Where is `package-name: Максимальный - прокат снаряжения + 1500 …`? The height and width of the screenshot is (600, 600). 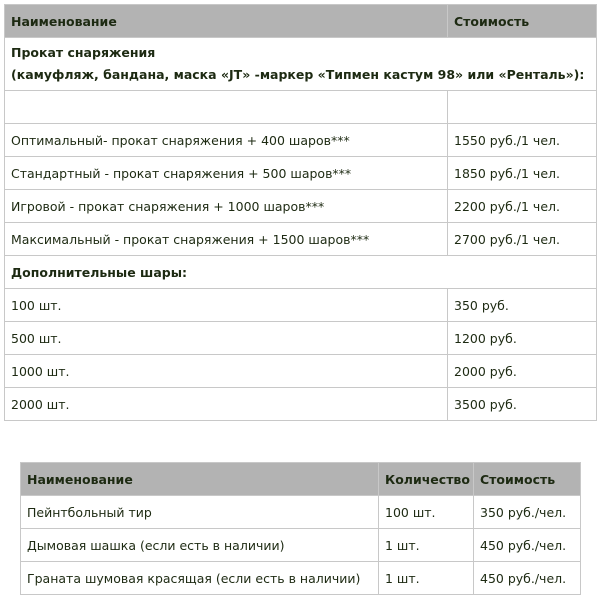 package-name: Максимальный - прокат снаряжения + 1500 … is located at coordinates (226, 239).